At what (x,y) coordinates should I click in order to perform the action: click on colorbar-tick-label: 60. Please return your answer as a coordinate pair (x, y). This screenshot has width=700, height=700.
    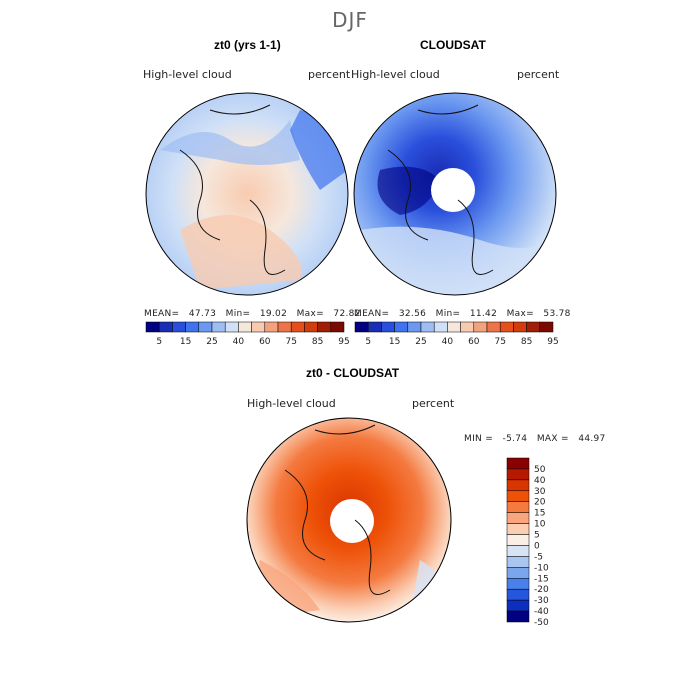
    Looking at the image, I should click on (265, 342).